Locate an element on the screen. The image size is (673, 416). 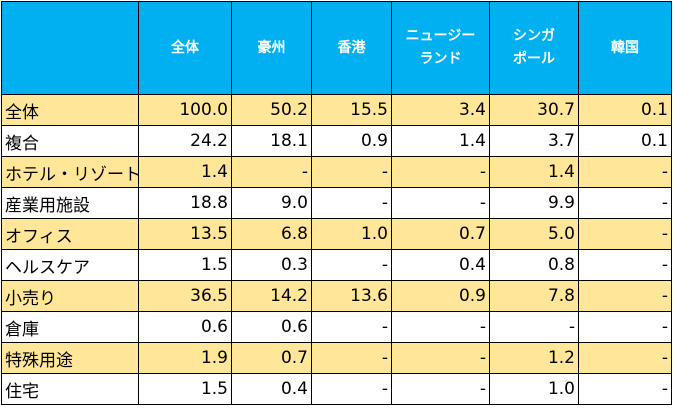
row-label: ヘルスケア is located at coordinates (70, 265).